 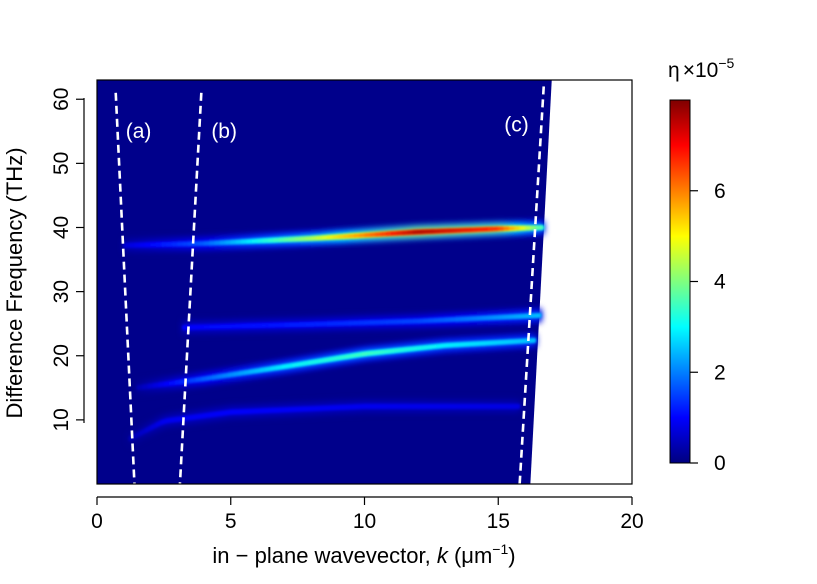 I want to click on band-band-24-26THz, so click(x=362, y=321).